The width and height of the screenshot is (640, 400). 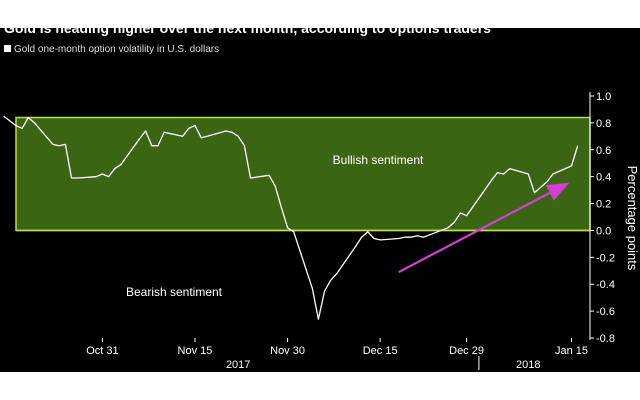 What do you see at coordinates (484, 228) in the screenshot?
I see `trend-arrow` at bounding box center [484, 228].